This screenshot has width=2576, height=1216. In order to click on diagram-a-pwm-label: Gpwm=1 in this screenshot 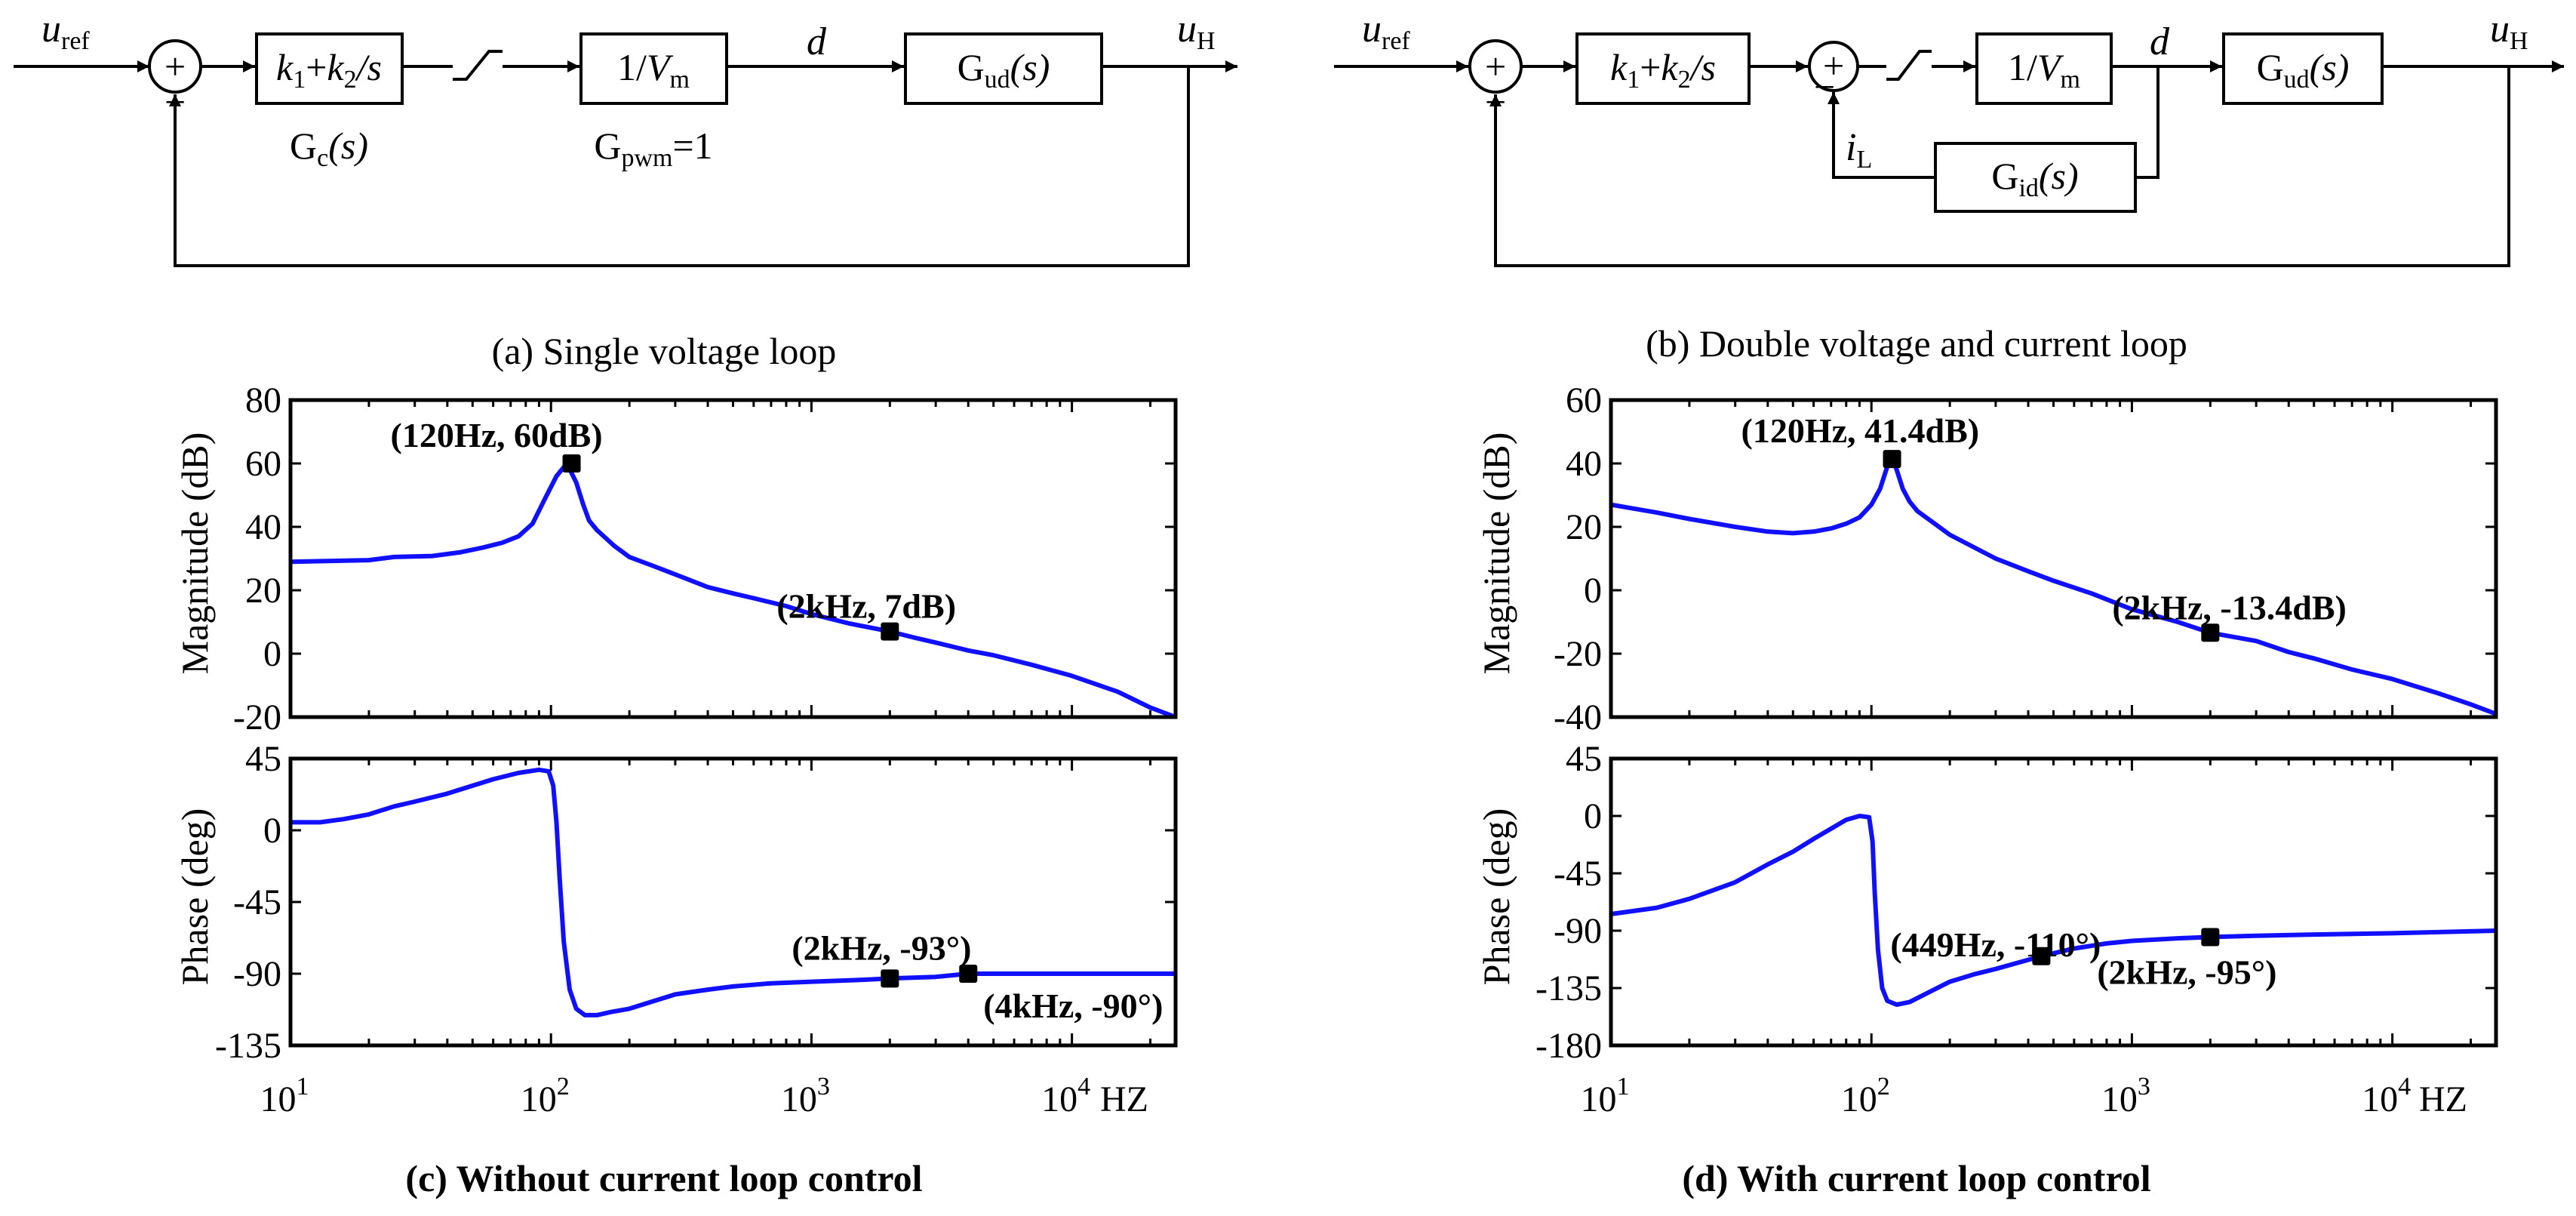, I will do `click(653, 148)`.